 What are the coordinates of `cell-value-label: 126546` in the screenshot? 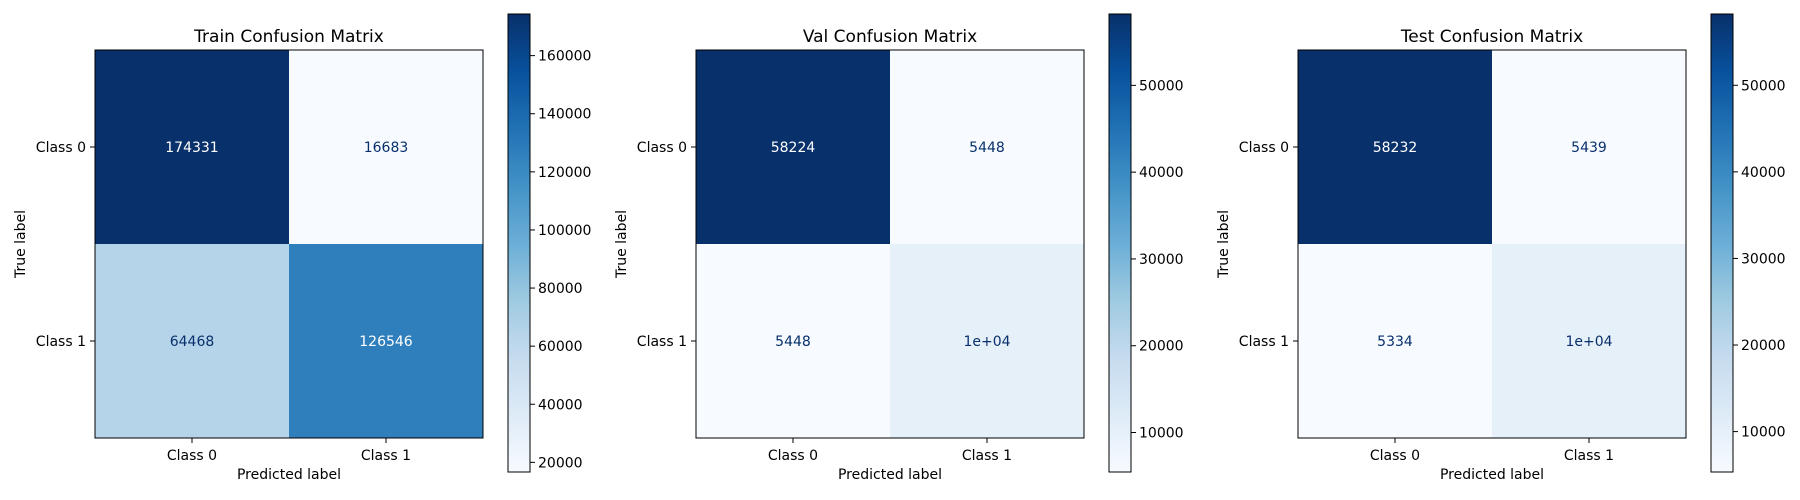 It's located at (386, 342).